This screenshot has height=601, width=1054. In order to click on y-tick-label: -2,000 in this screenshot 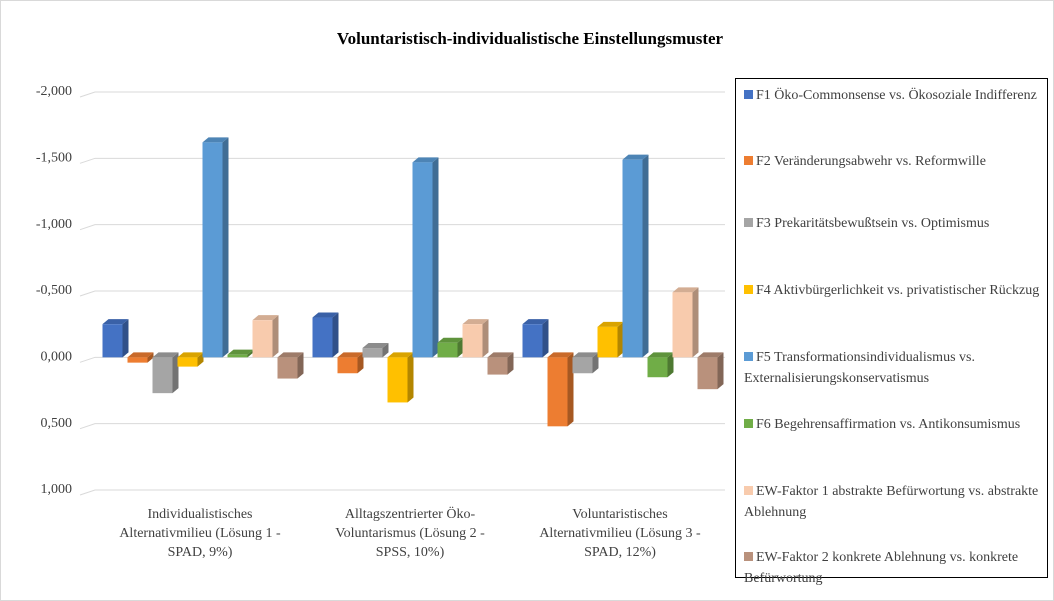, I will do `click(54, 91)`.